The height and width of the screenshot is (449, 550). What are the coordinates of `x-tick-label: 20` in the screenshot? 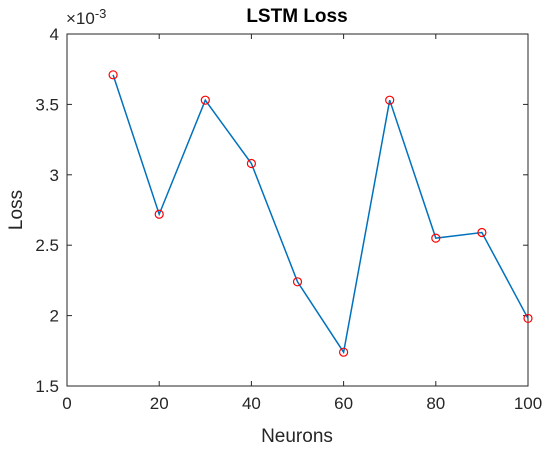 It's located at (159, 403).